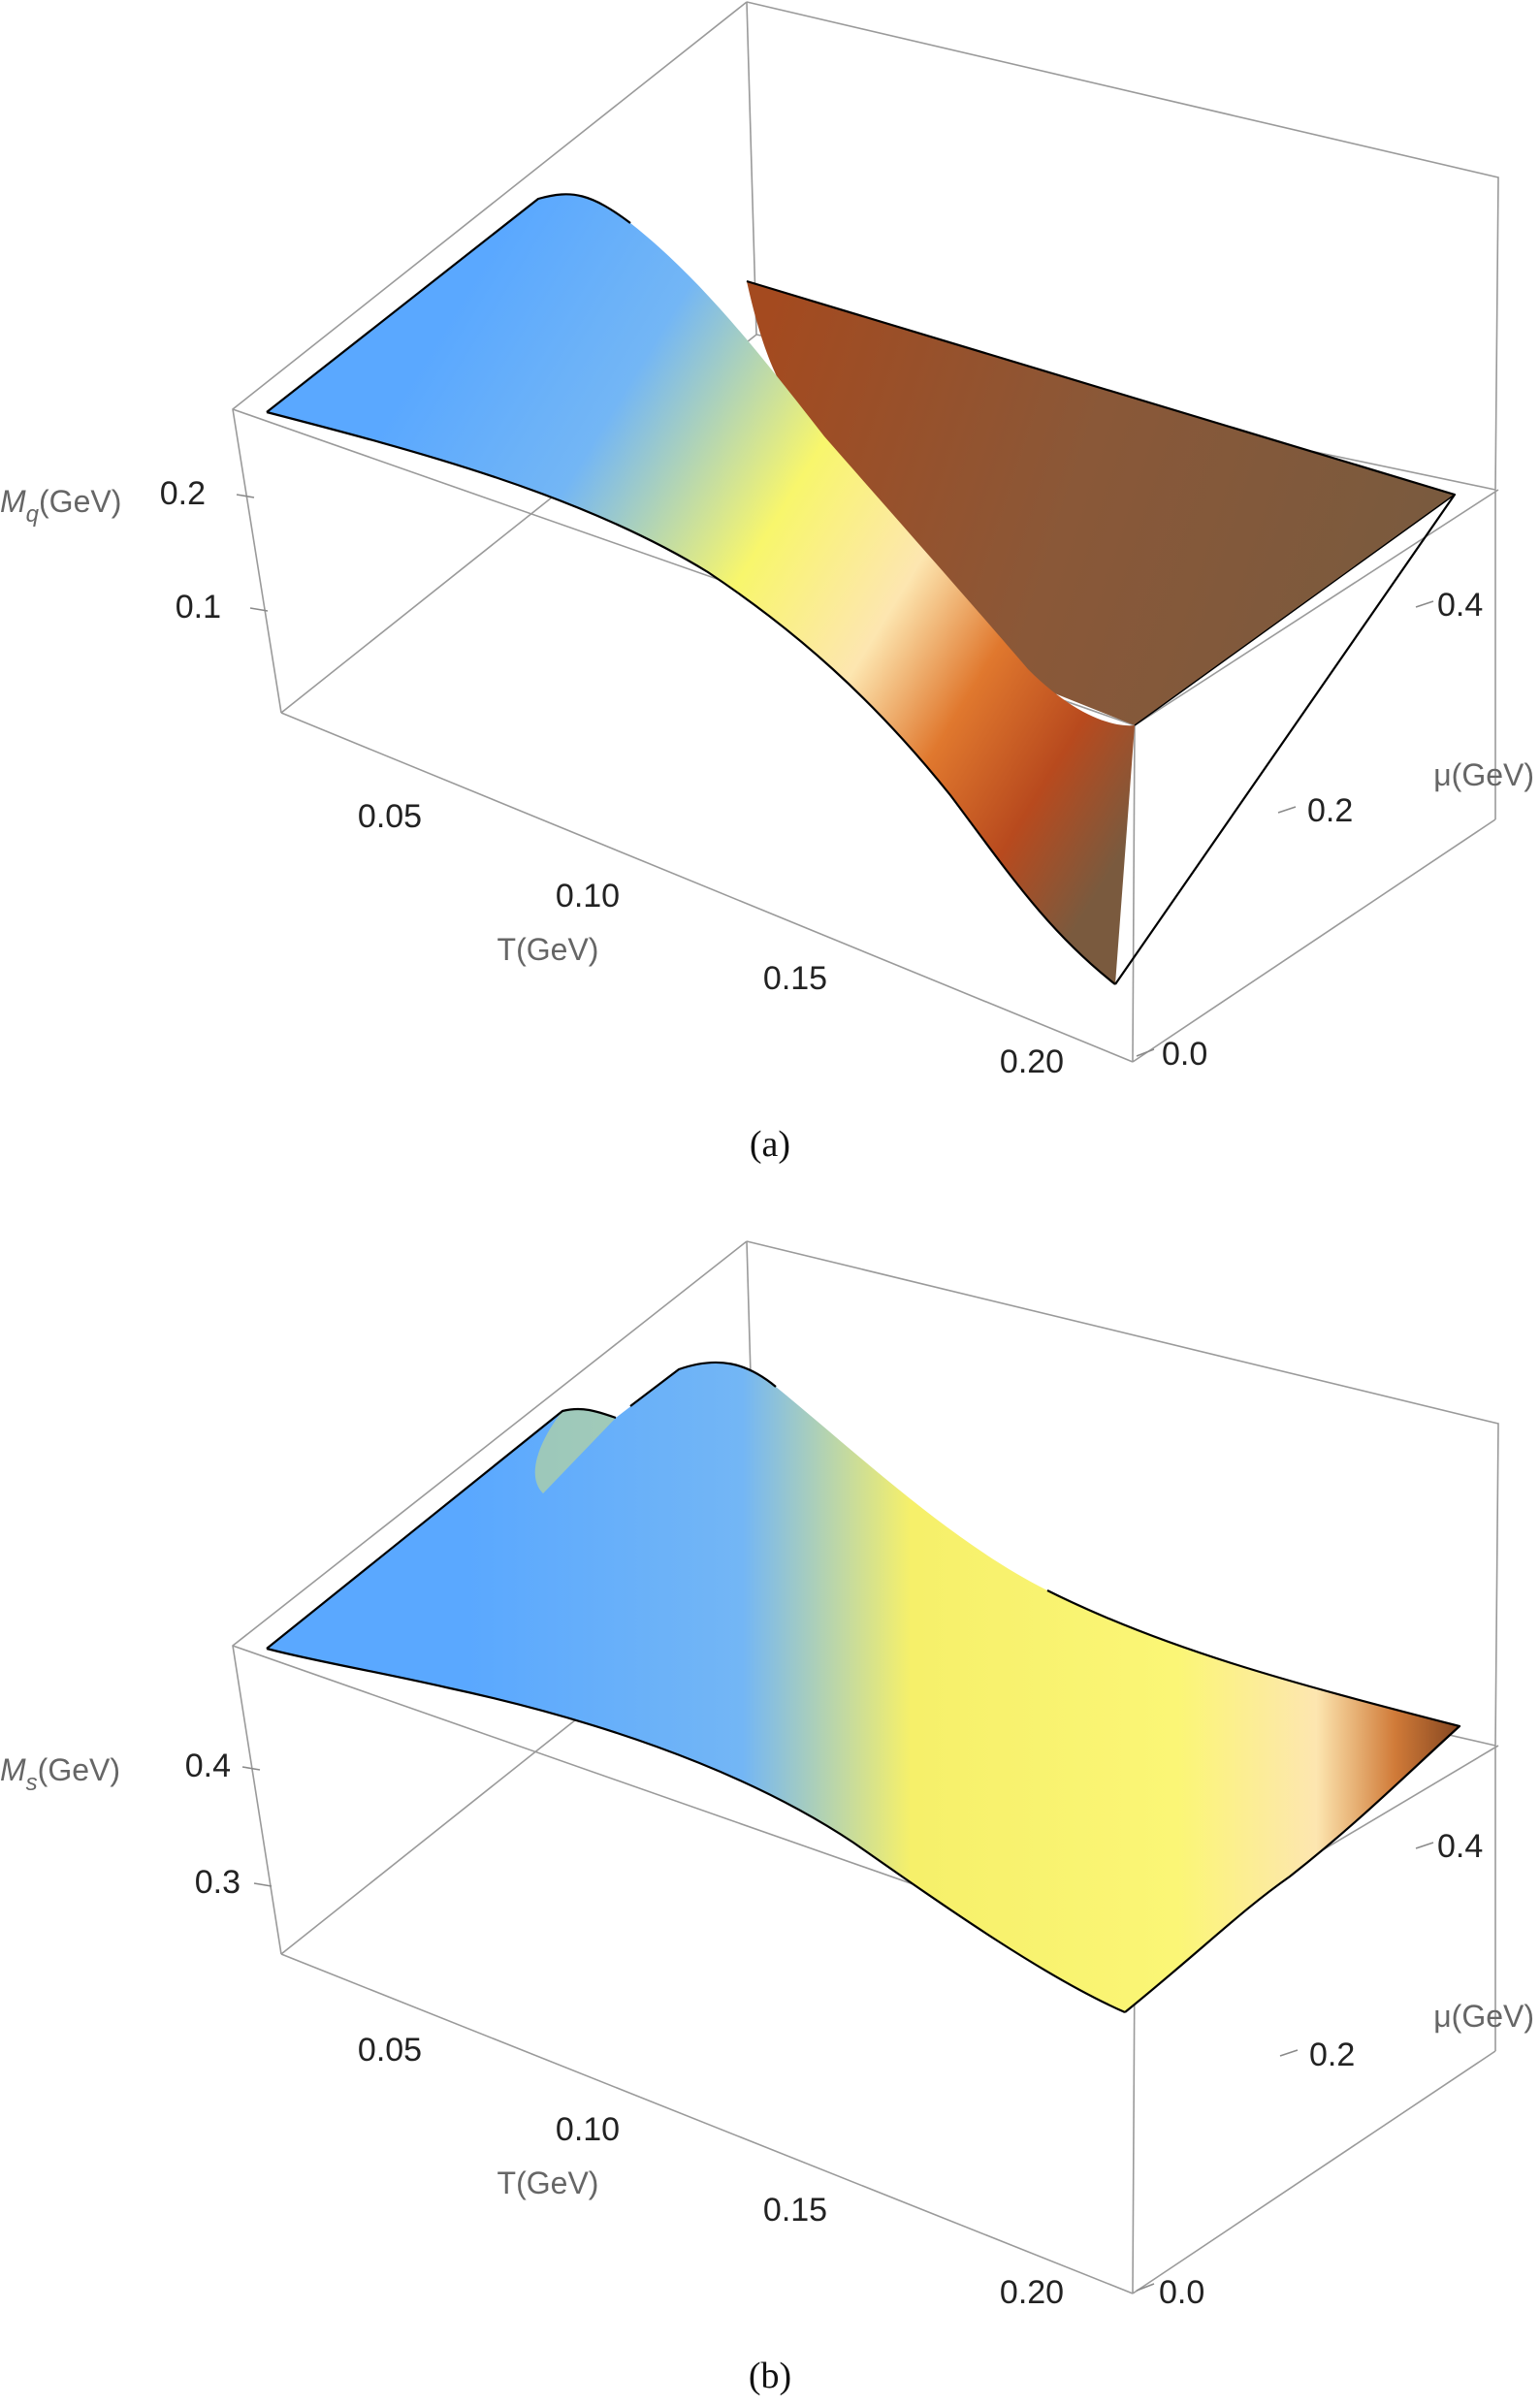  I want to click on z-tick-label: 0.2, so click(183, 493).